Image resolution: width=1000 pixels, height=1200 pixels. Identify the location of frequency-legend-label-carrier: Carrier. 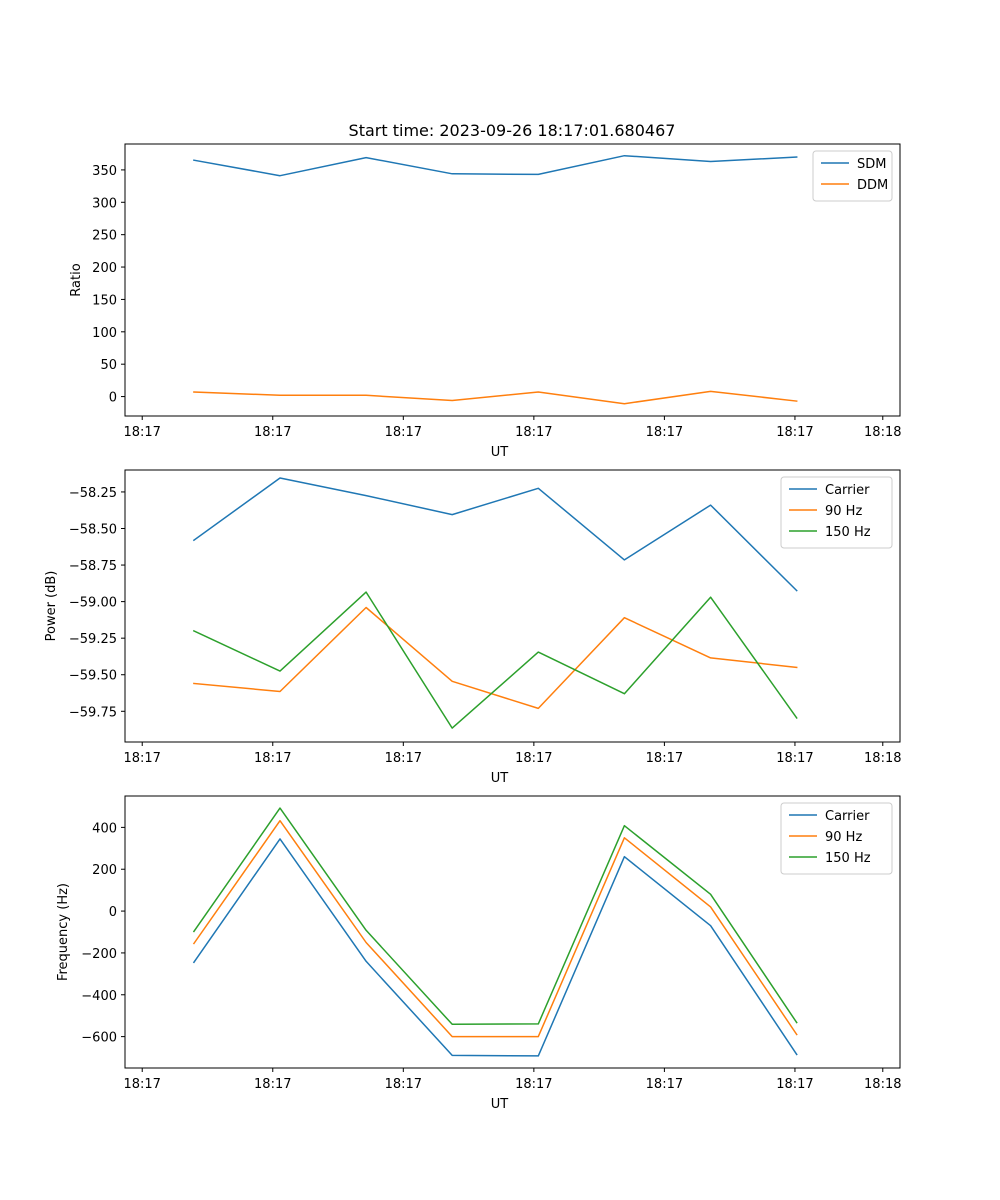
(847, 816).